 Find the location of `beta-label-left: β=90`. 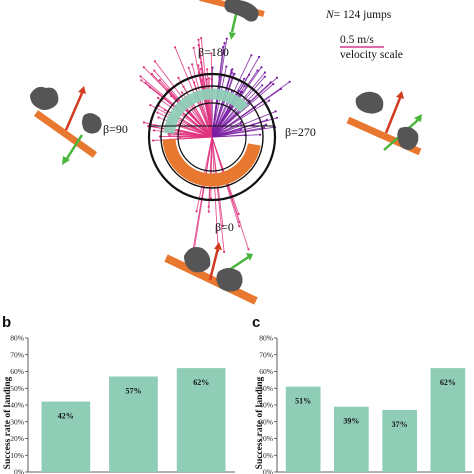

beta-label-left: β=90 is located at coordinates (115, 129).